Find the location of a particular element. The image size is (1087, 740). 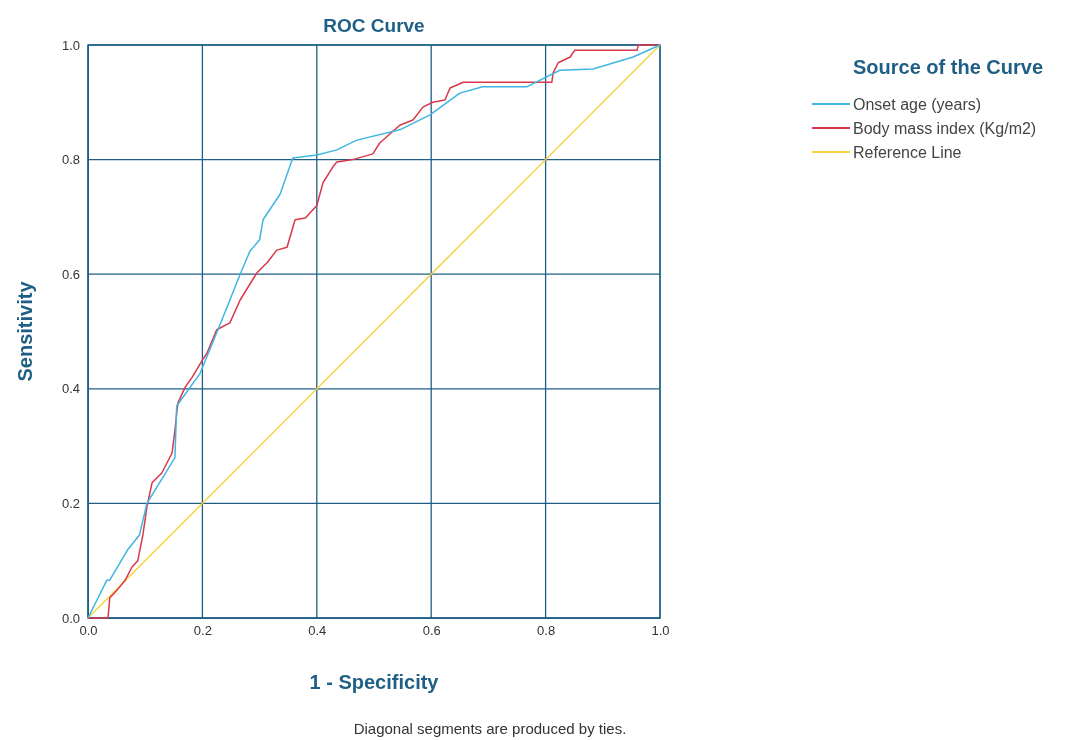

y-tick-label: 0.6 is located at coordinates (70, 274).